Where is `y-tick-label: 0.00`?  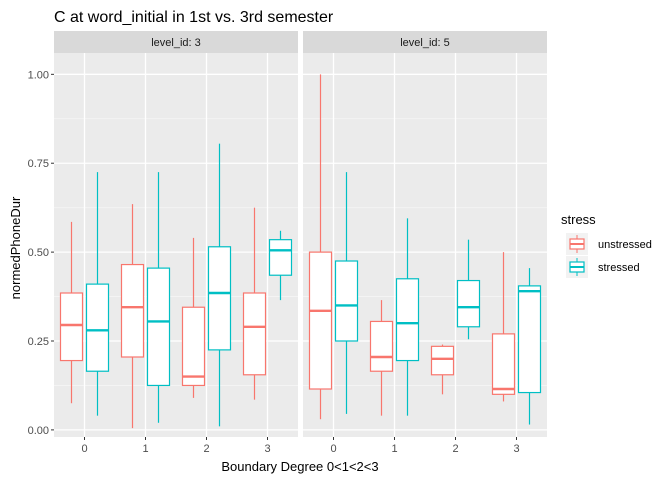 y-tick-label: 0.00 is located at coordinates (38, 431).